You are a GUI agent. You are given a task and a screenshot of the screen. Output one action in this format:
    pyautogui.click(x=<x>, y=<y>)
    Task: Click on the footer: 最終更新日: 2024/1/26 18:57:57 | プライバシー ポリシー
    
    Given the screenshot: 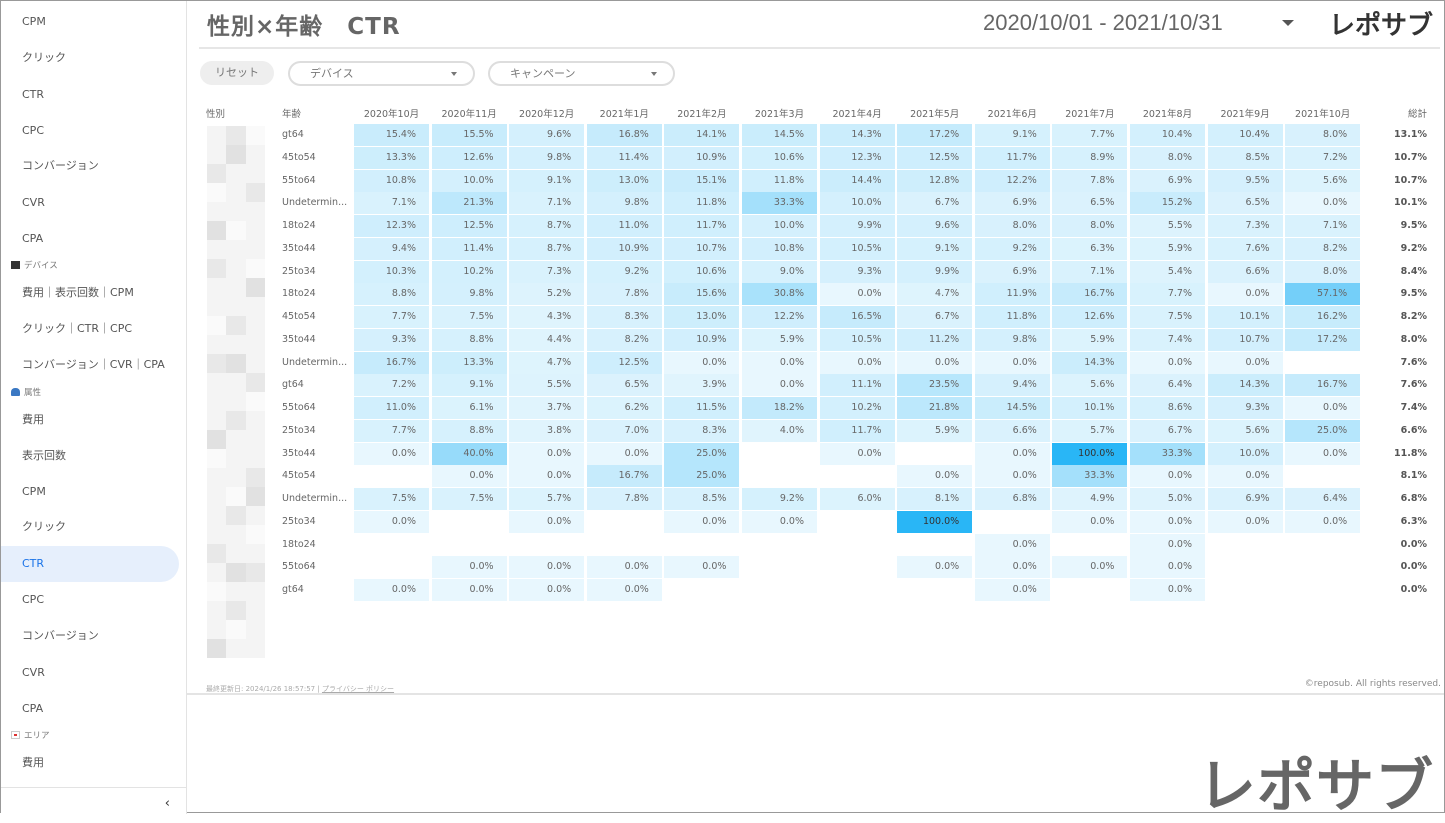 What is the action you would take?
    pyautogui.click(x=300, y=689)
    